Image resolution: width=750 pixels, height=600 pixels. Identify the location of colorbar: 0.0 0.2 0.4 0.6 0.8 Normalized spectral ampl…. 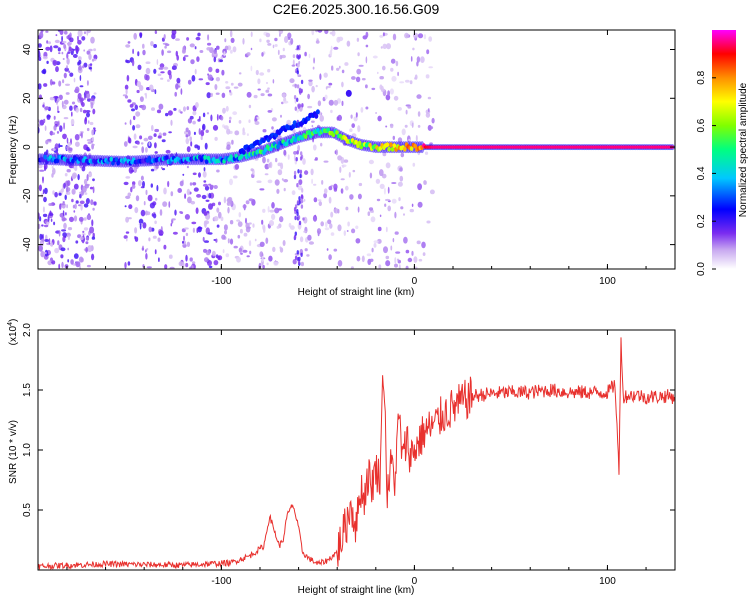
(722, 153).